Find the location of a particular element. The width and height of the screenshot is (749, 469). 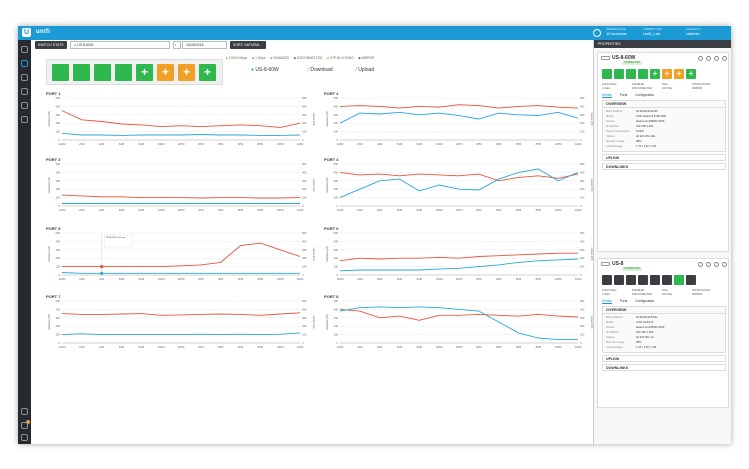

tab-configuration: Configuration is located at coordinates (645, 301).